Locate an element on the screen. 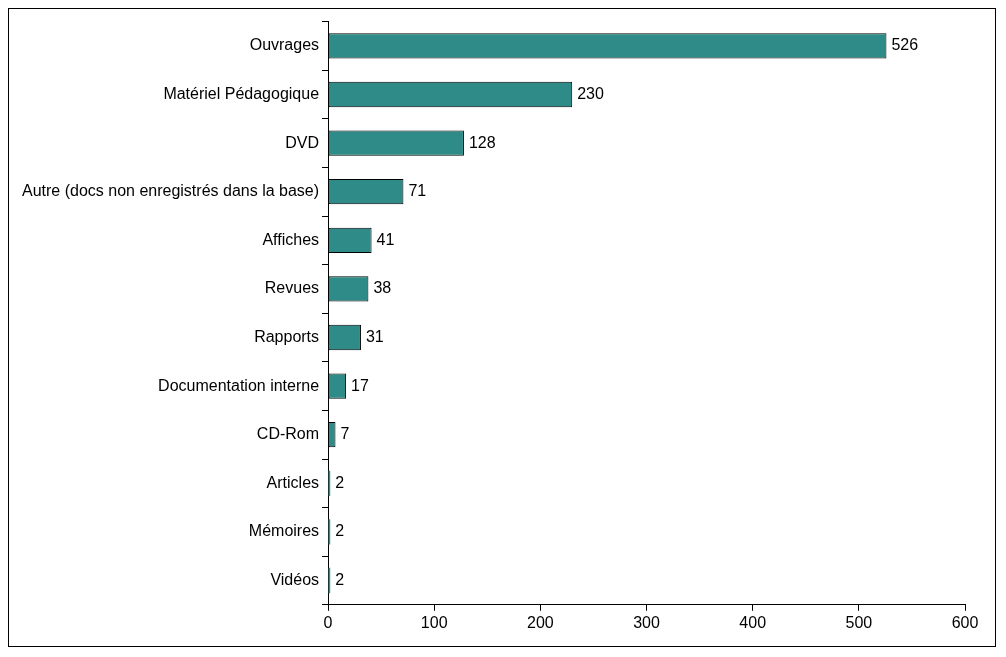  x-tick-label: 200 is located at coordinates (540, 622).